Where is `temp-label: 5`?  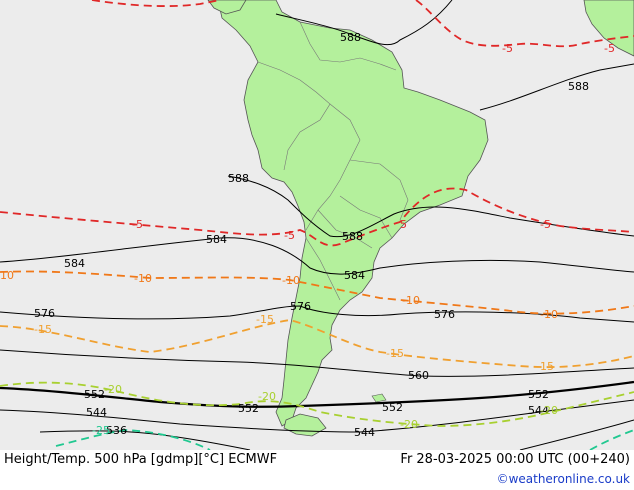 temp-label: 5 is located at coordinates (403, 224).